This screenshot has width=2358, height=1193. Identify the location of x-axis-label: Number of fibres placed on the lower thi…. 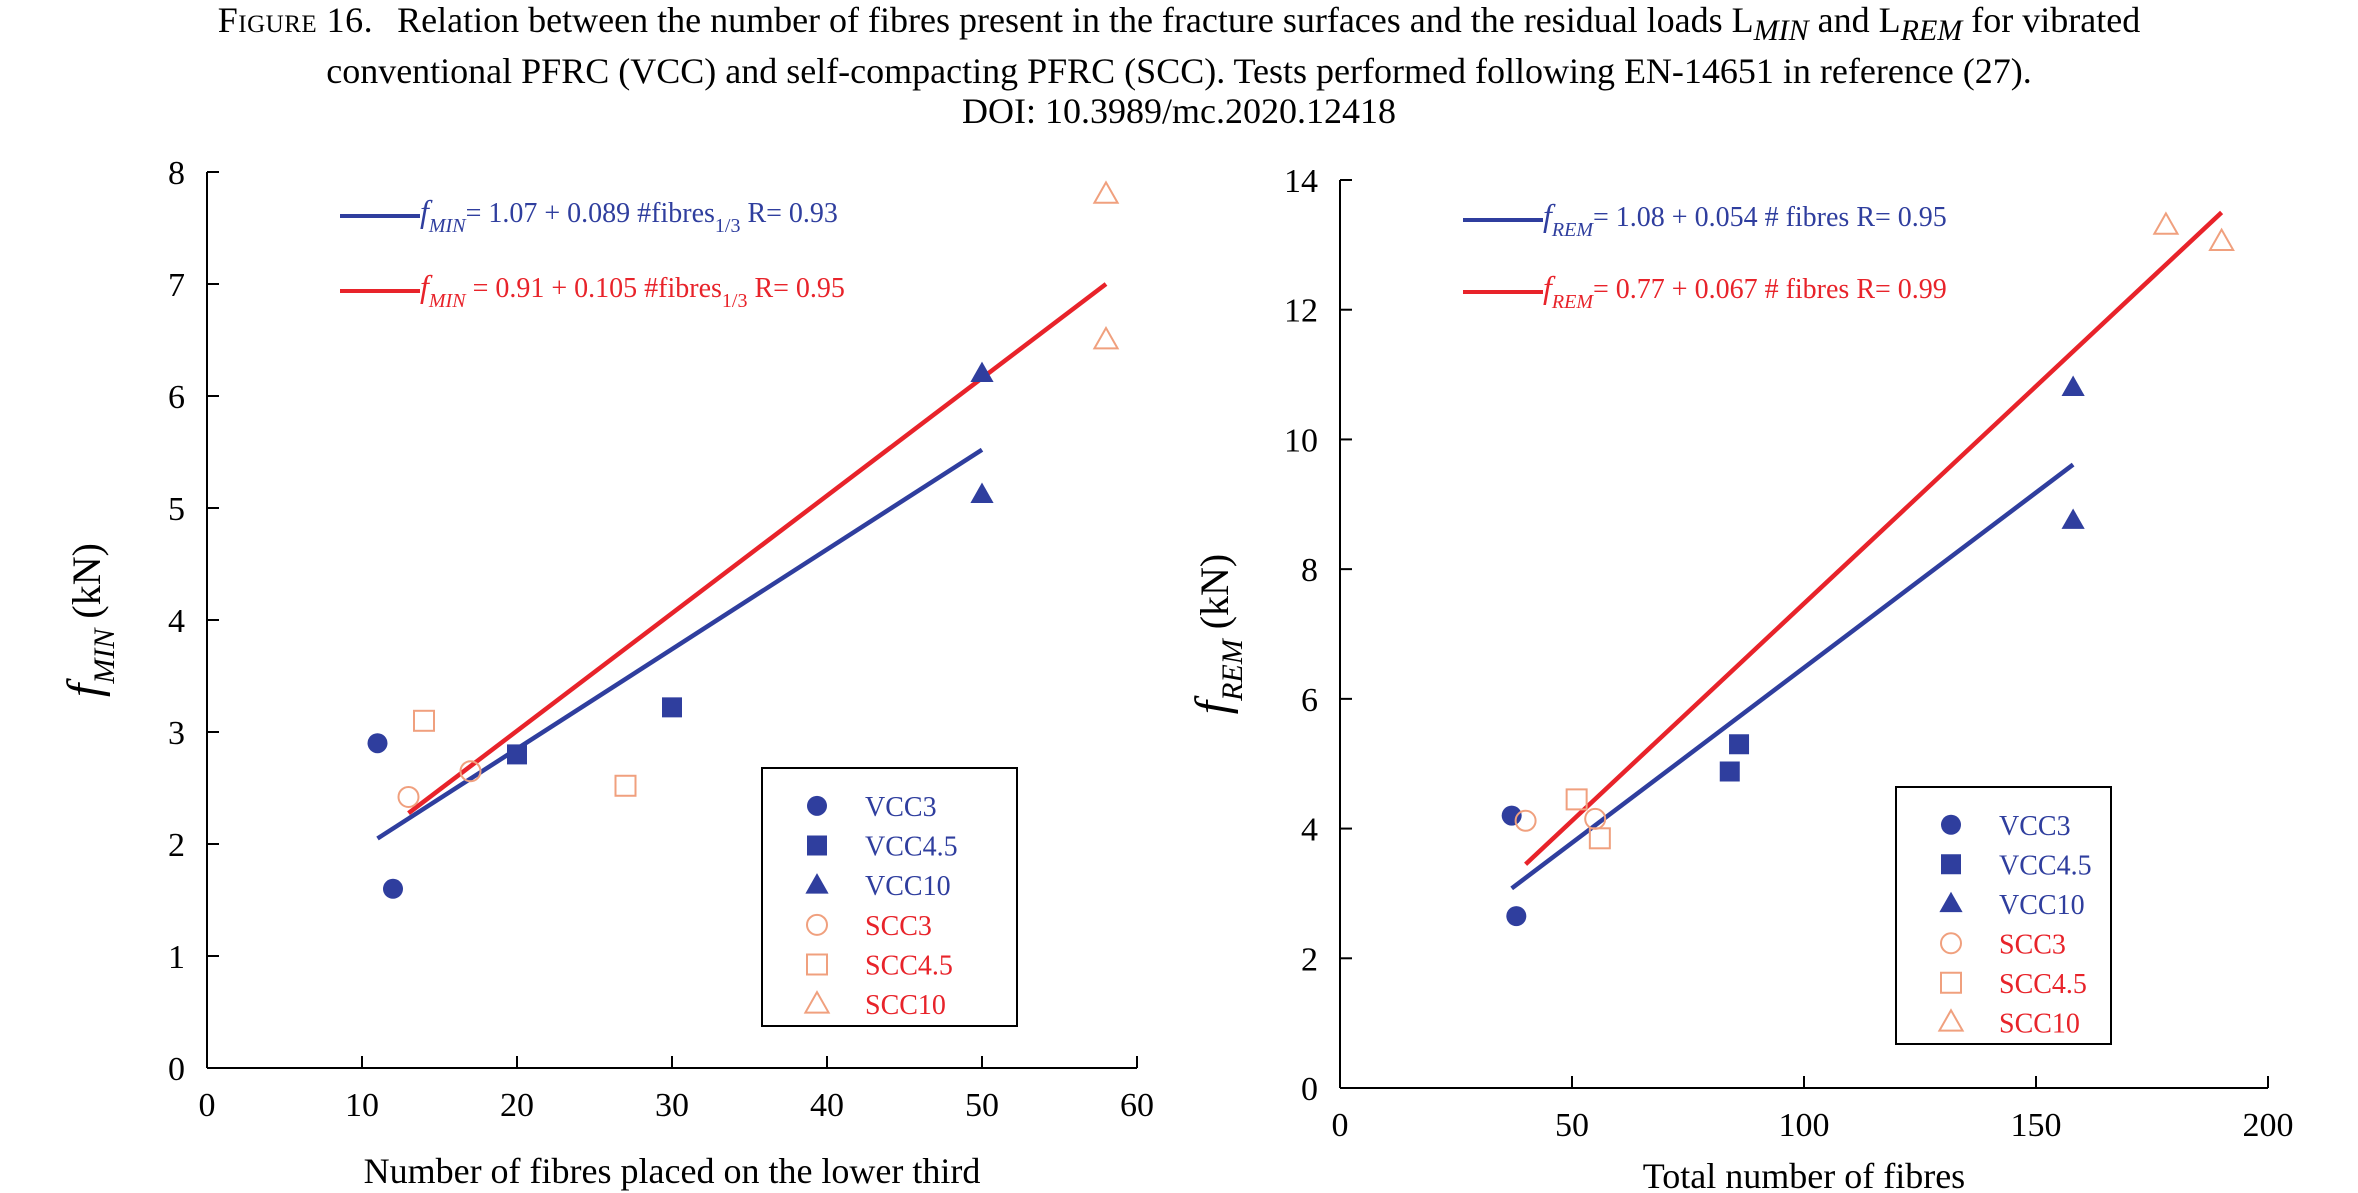
(672, 1171).